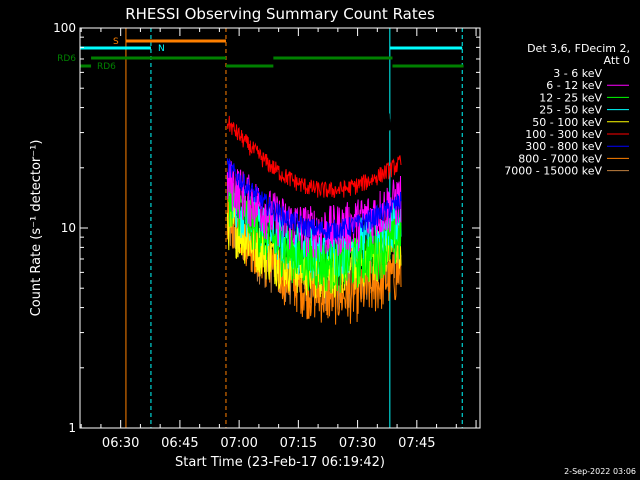 The height and width of the screenshot is (480, 640). What do you see at coordinates (280, 14) in the screenshot?
I see `chart-title: RHESSI Observing Summary Count Rates` at bounding box center [280, 14].